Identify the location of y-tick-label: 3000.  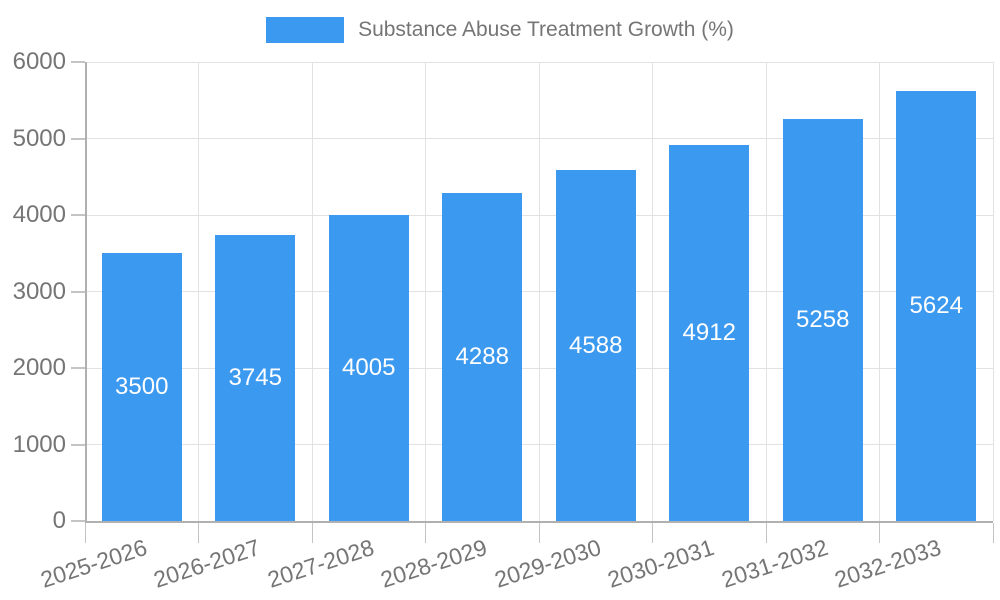
(39, 291).